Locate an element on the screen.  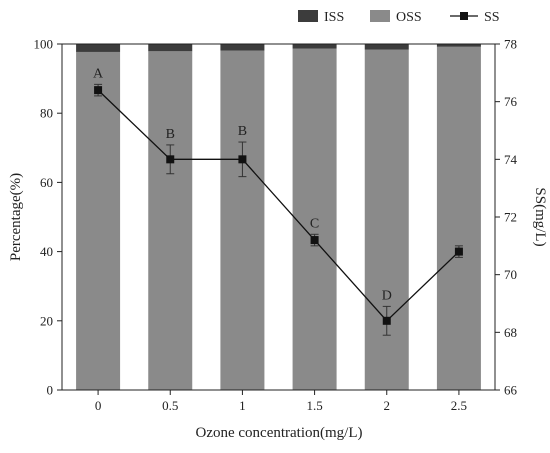
legend-item-oss: OSS is located at coordinates (396, 17).